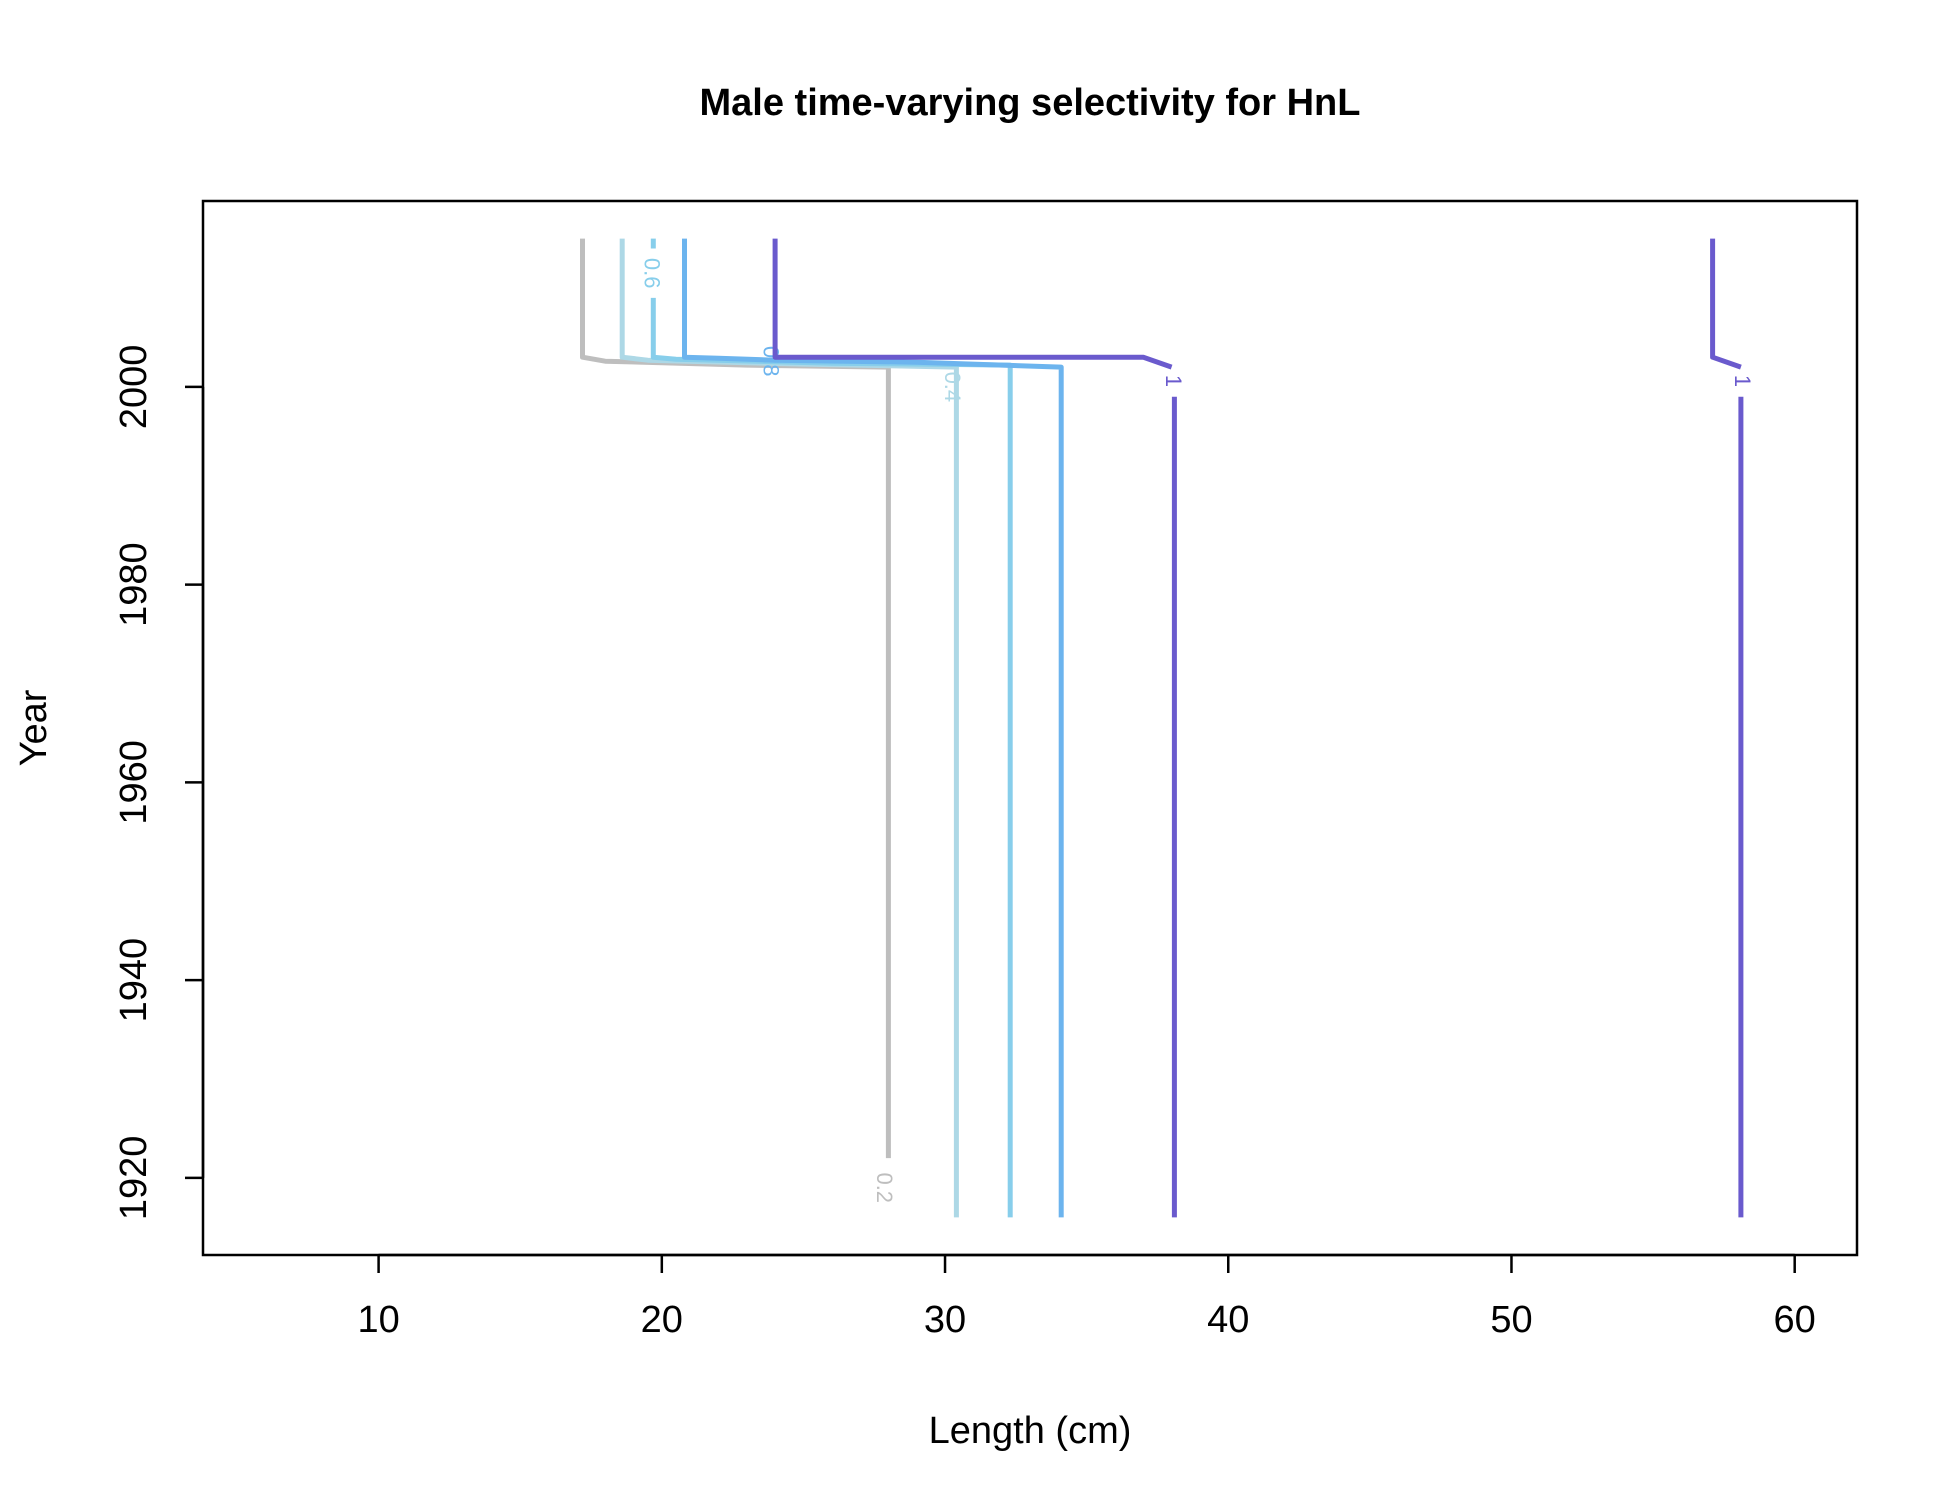 This screenshot has height=1500, width=1950. Describe the element at coordinates (1228, 1320) in the screenshot. I see `x-tick-label: 40` at that location.